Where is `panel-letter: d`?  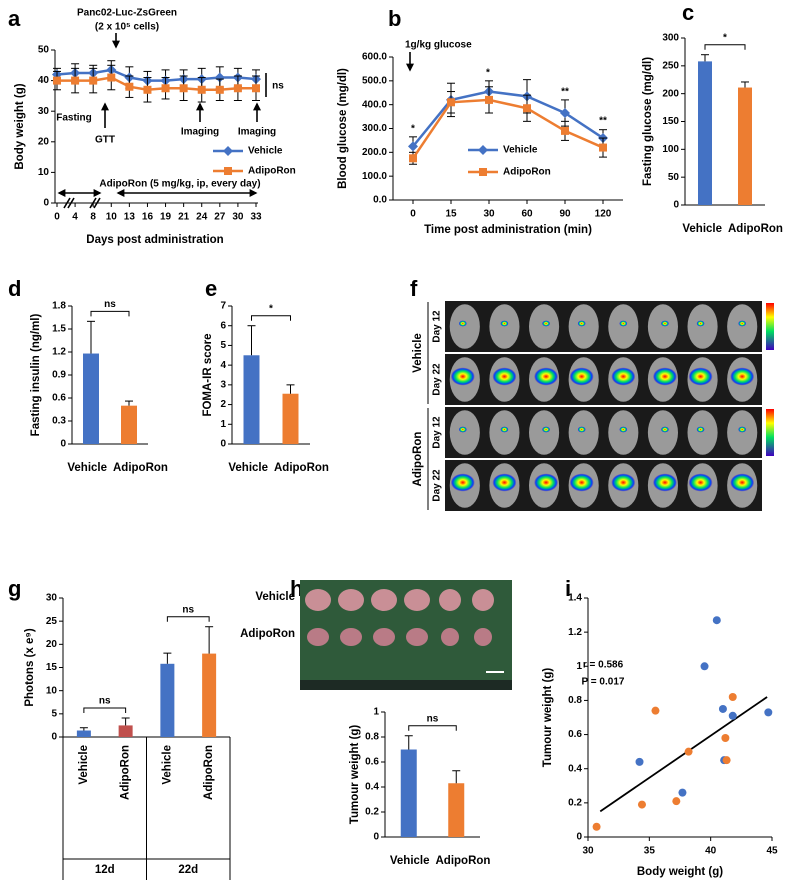 panel-letter: d is located at coordinates (14, 288).